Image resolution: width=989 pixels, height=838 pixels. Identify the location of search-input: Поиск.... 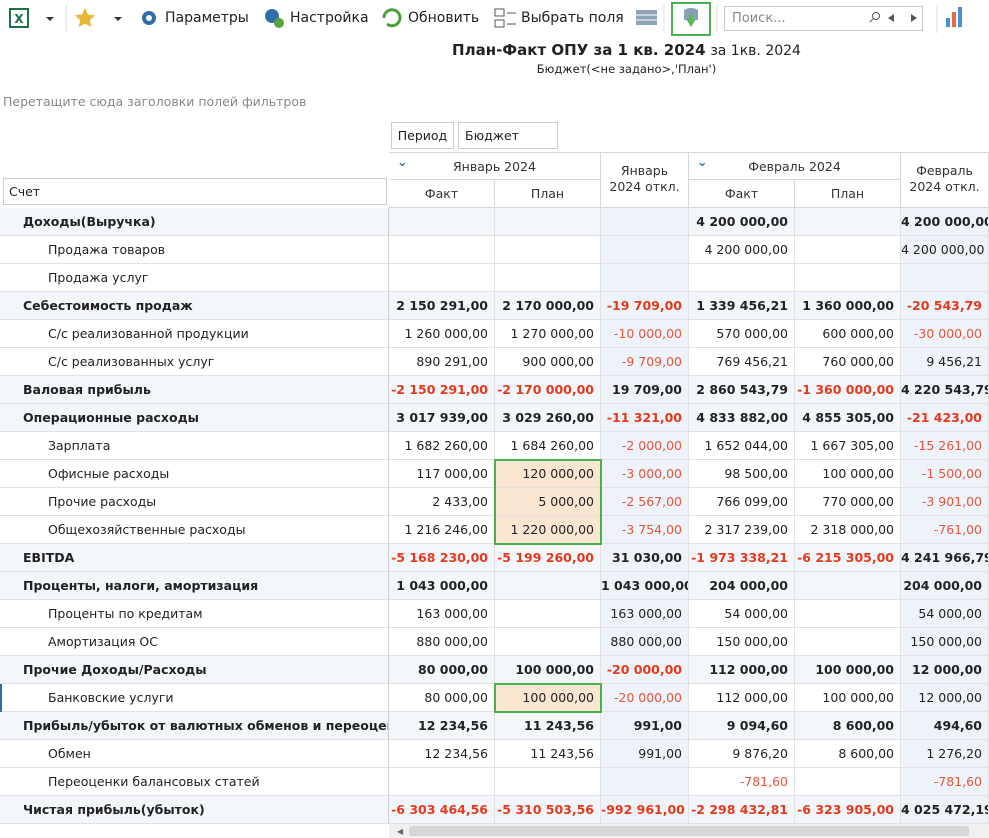
(759, 18).